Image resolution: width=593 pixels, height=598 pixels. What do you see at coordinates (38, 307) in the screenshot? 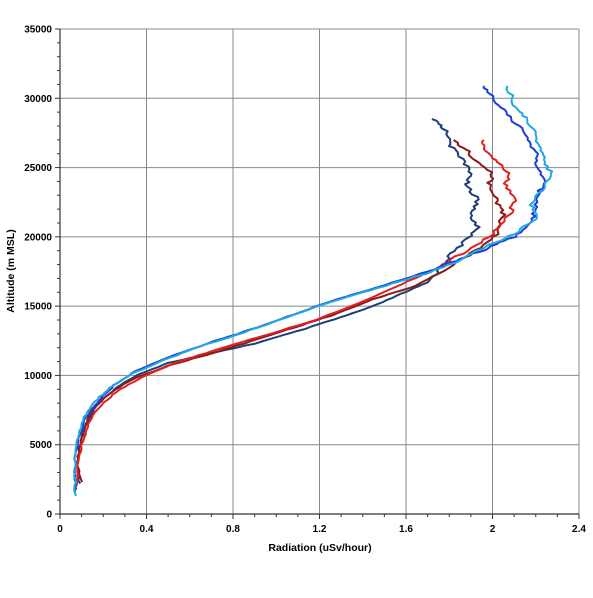
I see `y-tick-label: 15000` at bounding box center [38, 307].